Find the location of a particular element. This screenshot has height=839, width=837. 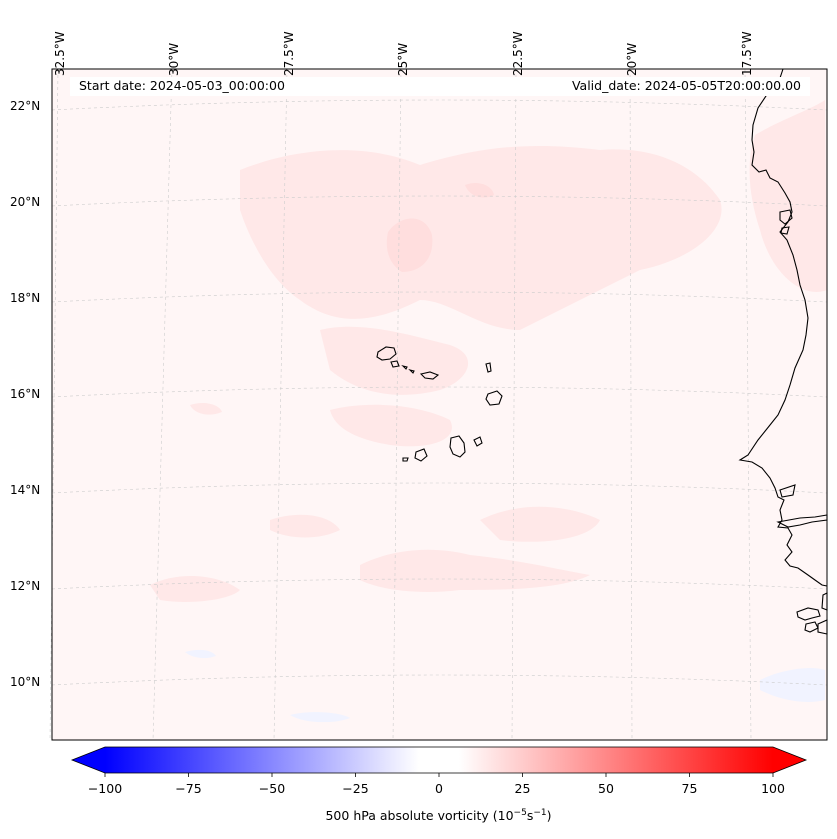

colorbar-tick-label: 0 is located at coordinates (439, 788).